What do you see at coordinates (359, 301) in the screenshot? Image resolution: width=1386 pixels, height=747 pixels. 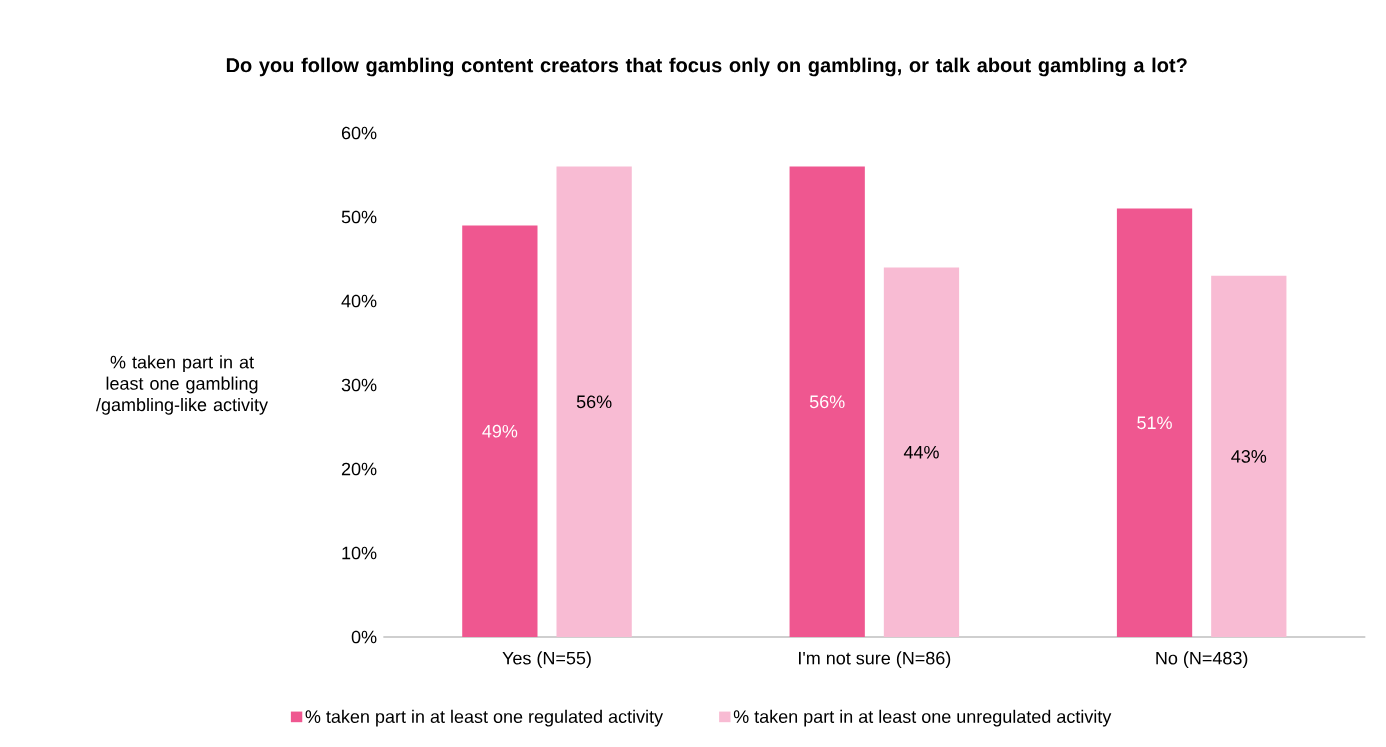 I see `y-tick-label: 40%` at bounding box center [359, 301].